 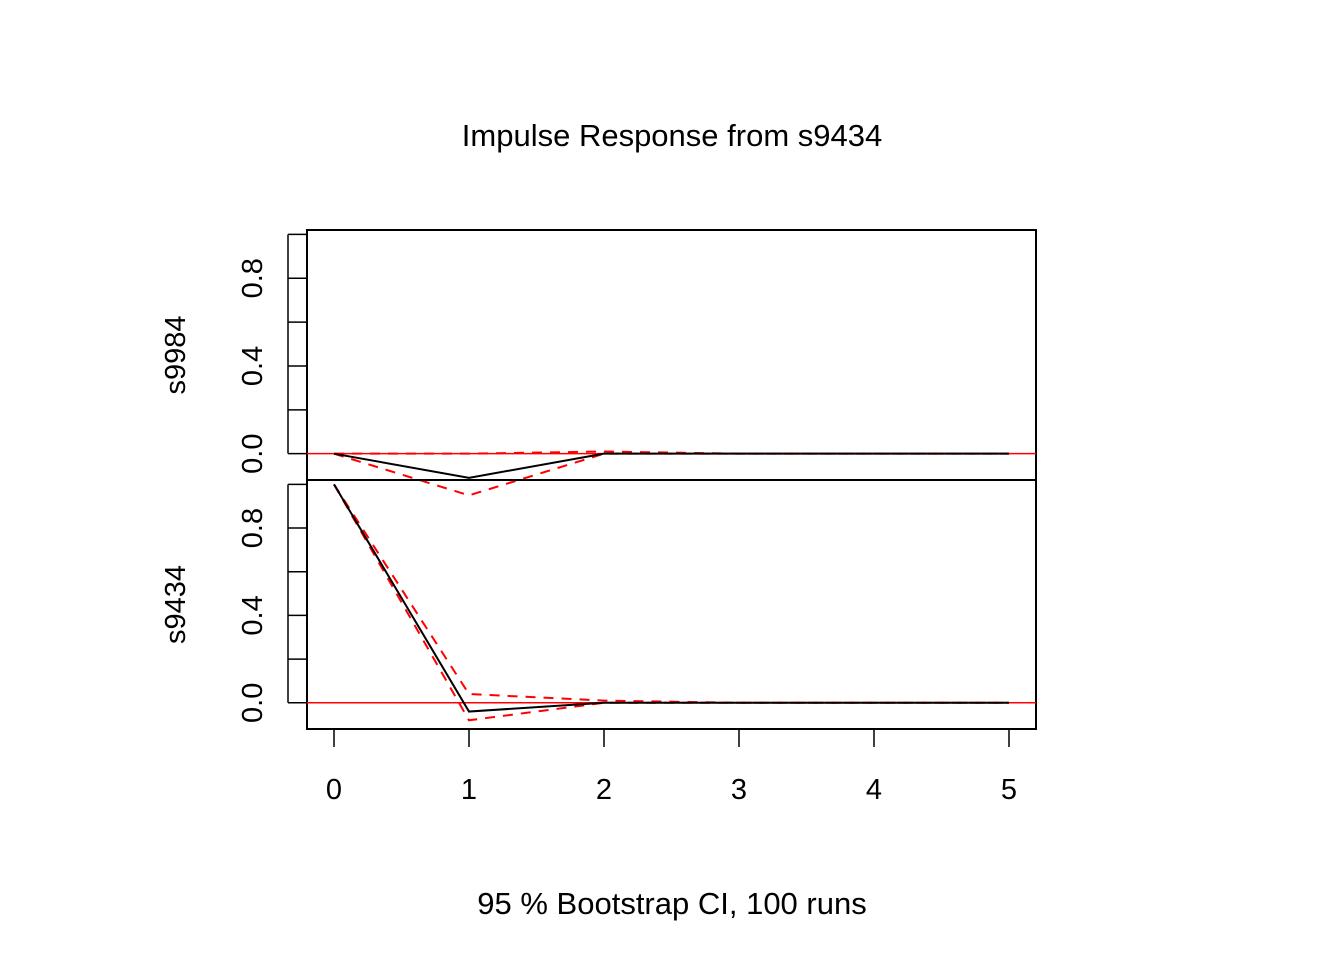 What do you see at coordinates (469, 790) in the screenshot?
I see `x-tick-label: 1` at bounding box center [469, 790].